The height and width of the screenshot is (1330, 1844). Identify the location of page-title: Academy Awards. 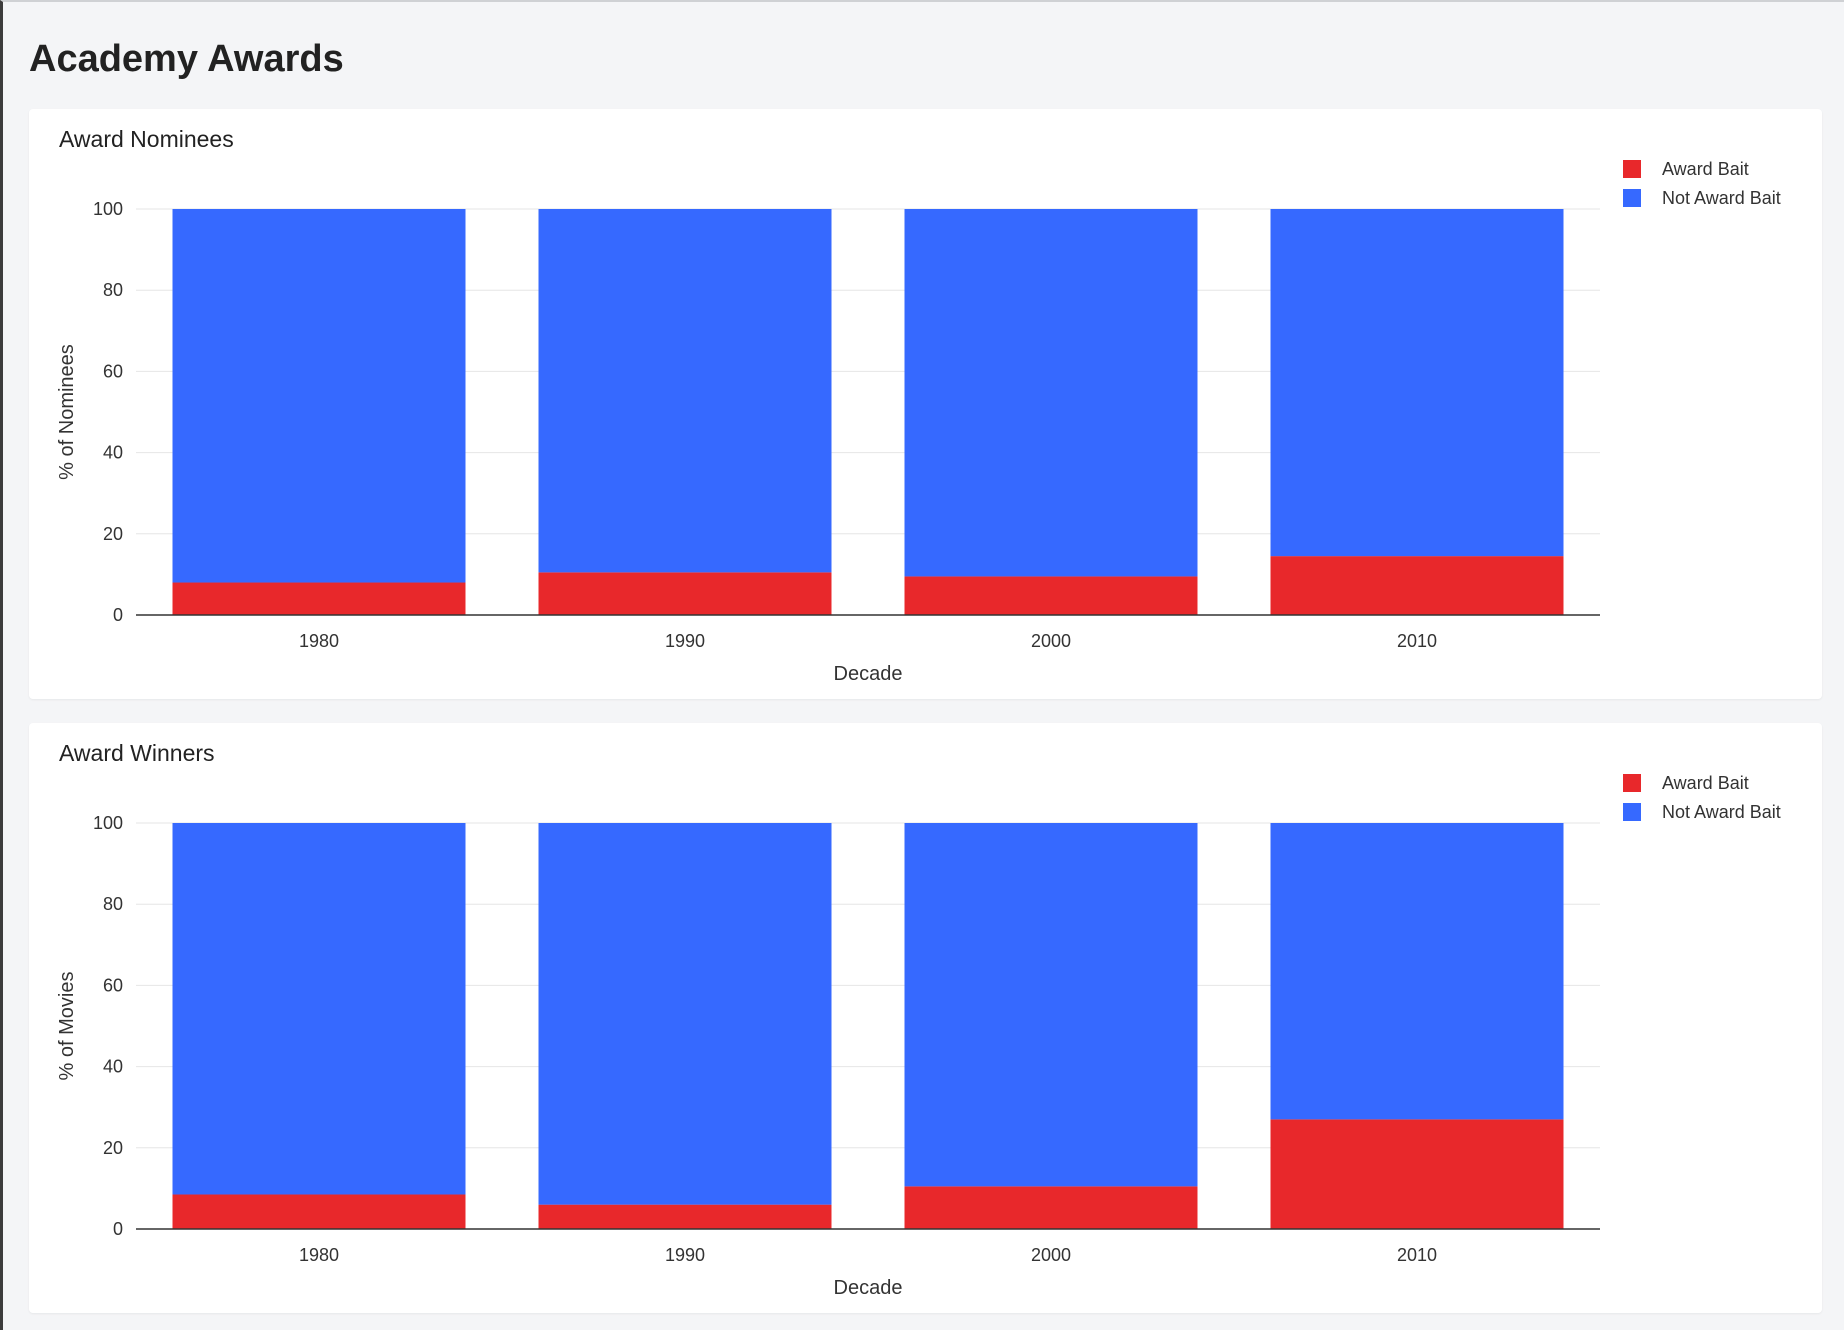
(186, 59).